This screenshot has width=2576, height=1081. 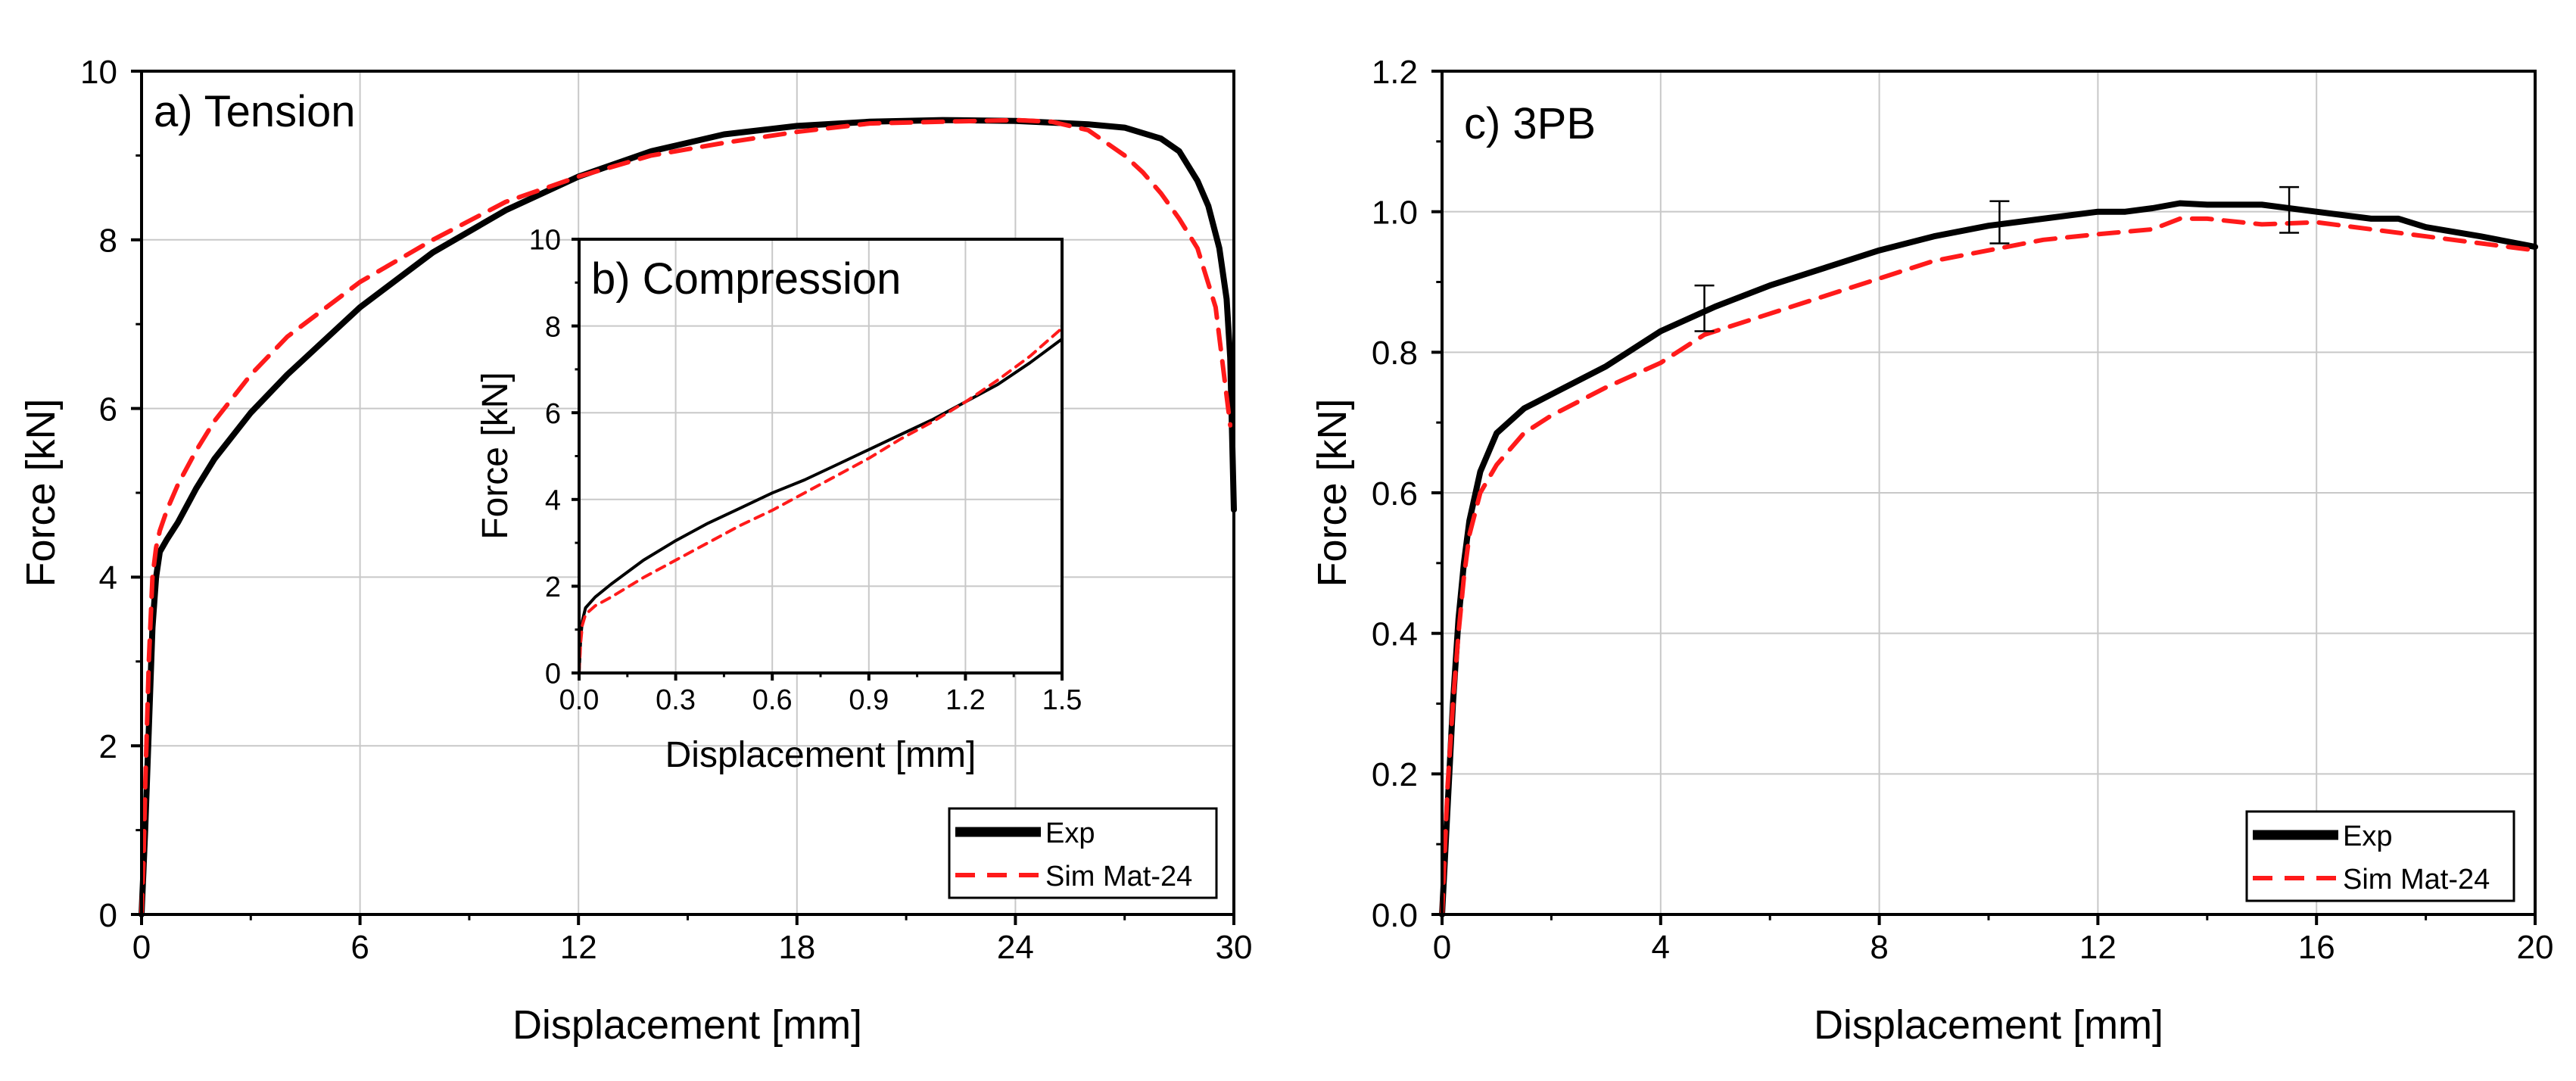 What do you see at coordinates (821, 505) in the screenshot?
I see `compression-exp-series-line` at bounding box center [821, 505].